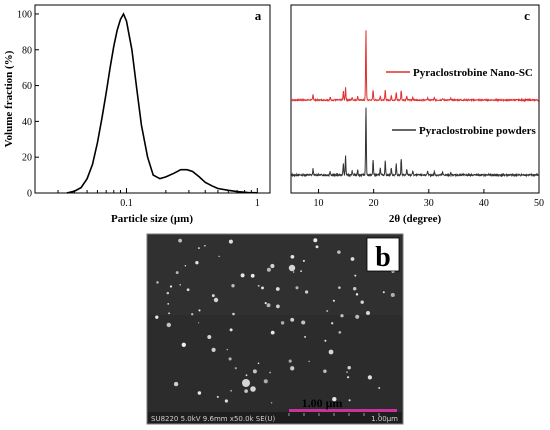 Image resolution: width=550 pixels, height=430 pixels. I want to click on panel-a-x-ticks: 0.1 1, so click(158, 198).